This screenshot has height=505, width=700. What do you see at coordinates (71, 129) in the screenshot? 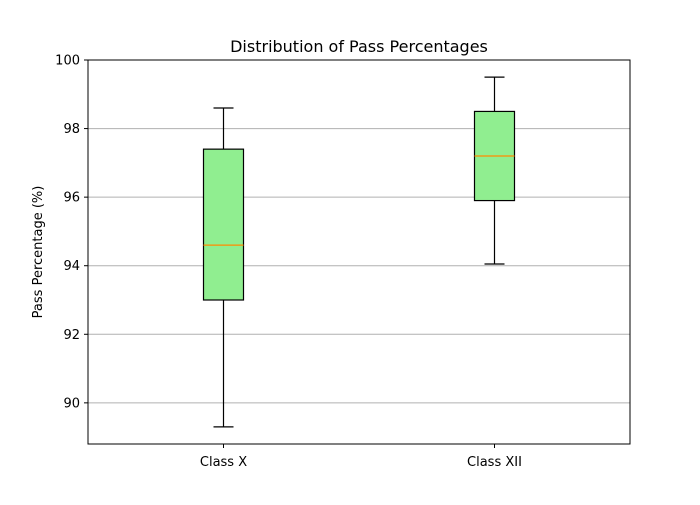
I see `y-tick-label: 98` at bounding box center [71, 129].